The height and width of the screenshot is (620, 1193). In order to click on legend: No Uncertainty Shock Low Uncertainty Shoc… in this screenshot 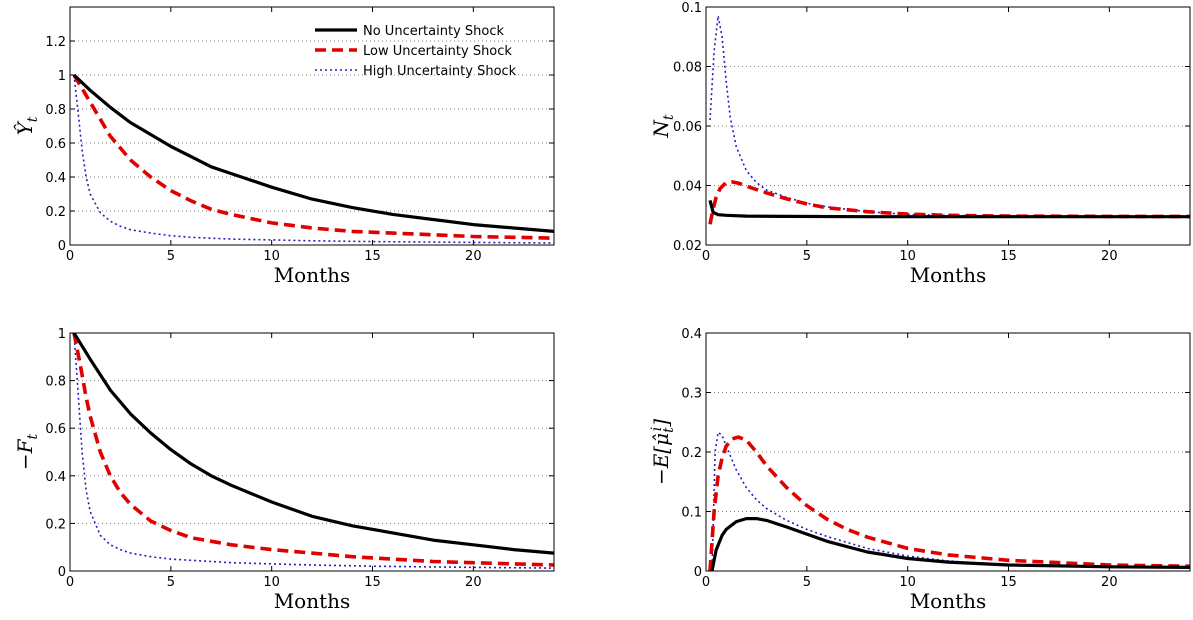, I will do `click(416, 51)`.